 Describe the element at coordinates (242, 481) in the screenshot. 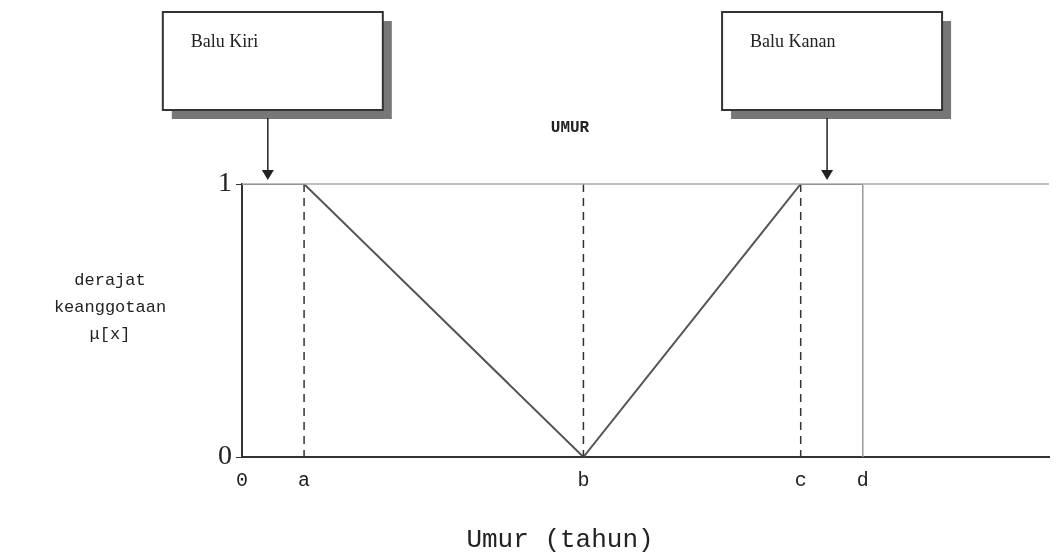

I see `x-tick-label: 0` at that location.